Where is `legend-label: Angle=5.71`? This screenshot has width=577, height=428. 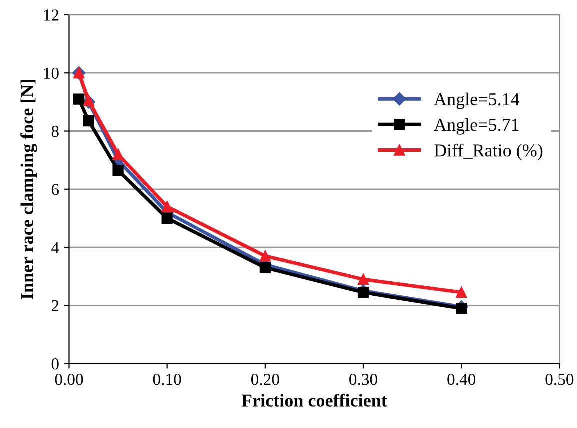
legend-label: Angle=5.71 is located at coordinates (476, 126).